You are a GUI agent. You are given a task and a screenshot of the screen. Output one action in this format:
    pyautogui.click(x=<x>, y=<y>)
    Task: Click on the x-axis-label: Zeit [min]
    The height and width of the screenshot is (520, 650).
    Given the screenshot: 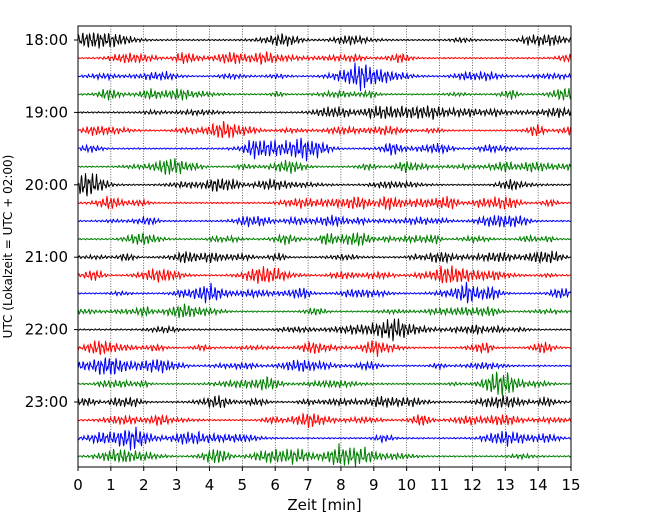 What is the action you would take?
    pyautogui.click(x=324, y=505)
    